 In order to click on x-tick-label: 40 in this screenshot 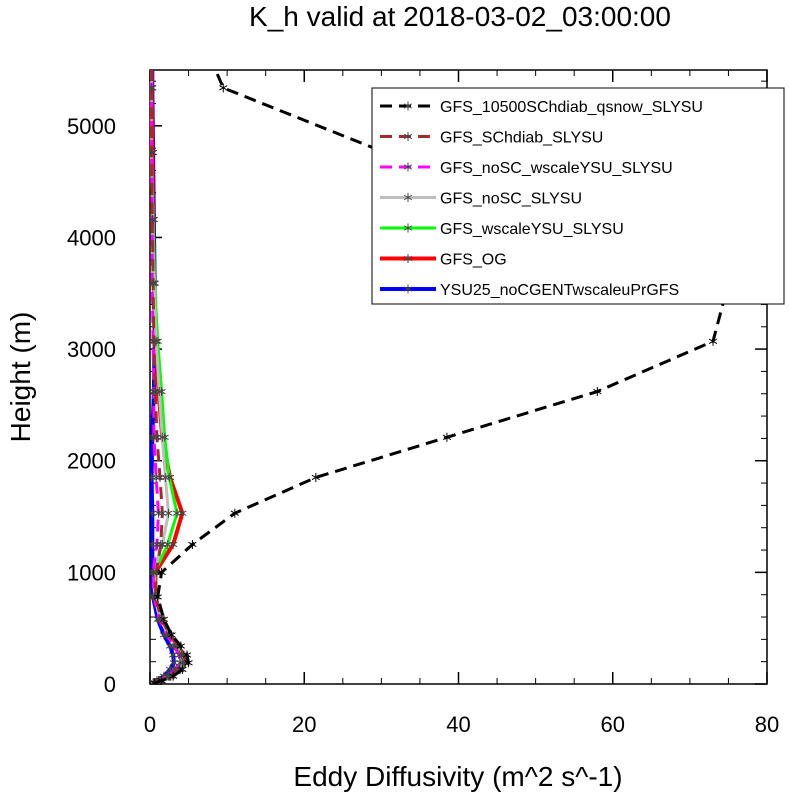, I will do `click(458, 724)`.